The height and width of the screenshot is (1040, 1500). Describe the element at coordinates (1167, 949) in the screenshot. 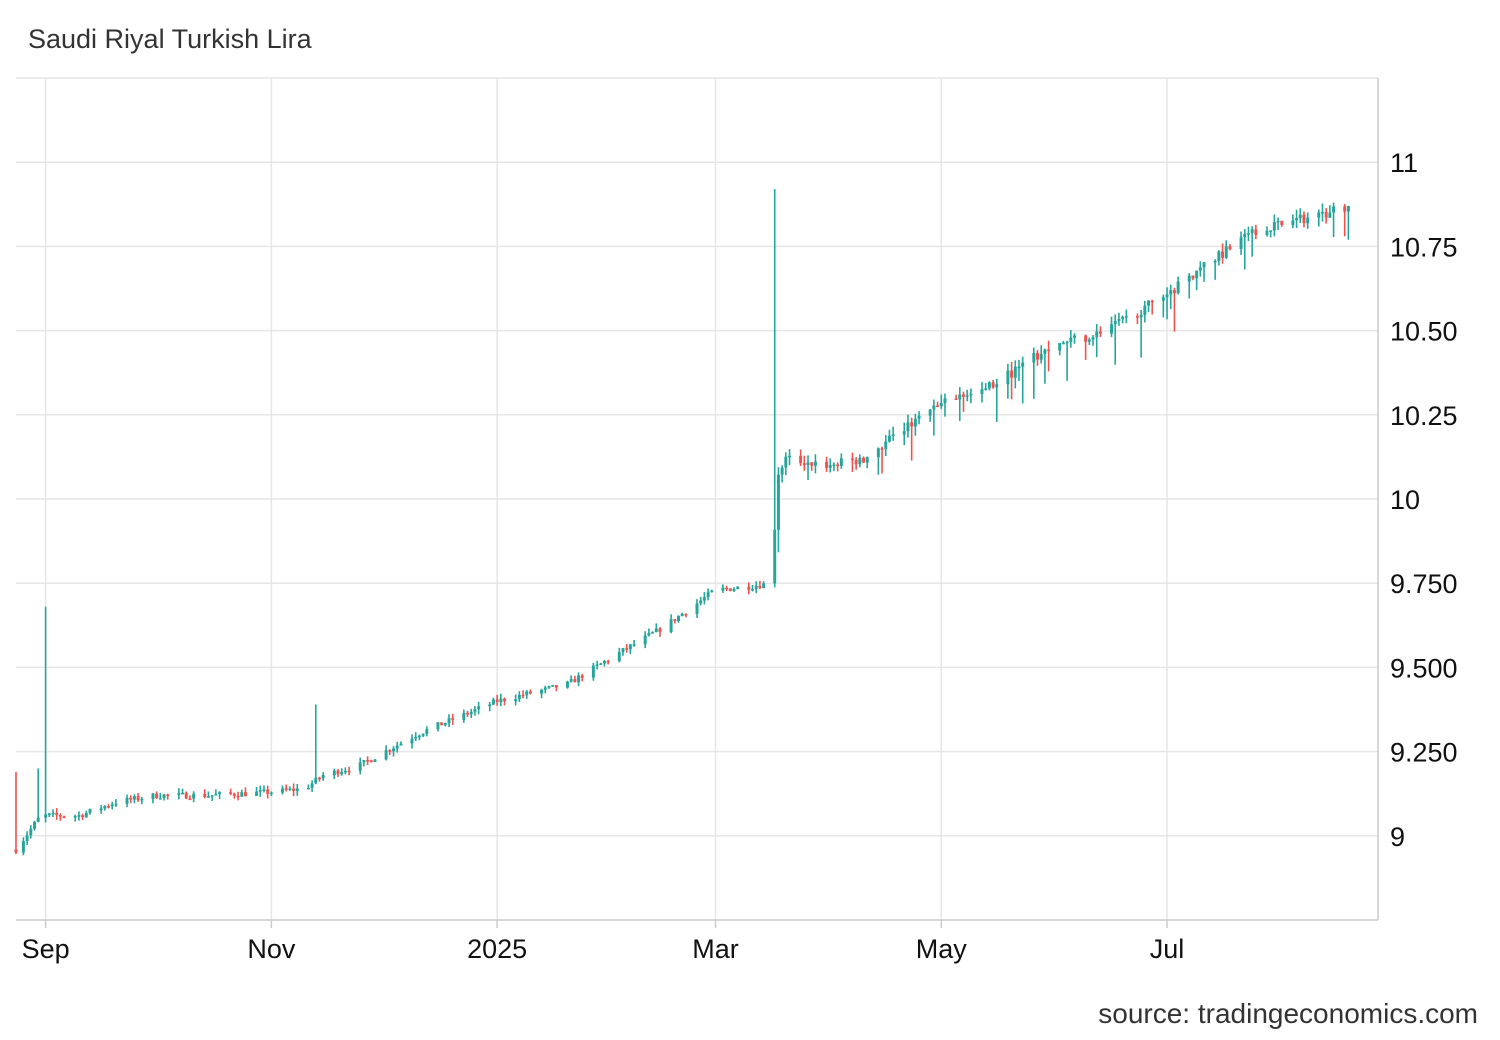

I see `x-tick-label: Jul` at that location.